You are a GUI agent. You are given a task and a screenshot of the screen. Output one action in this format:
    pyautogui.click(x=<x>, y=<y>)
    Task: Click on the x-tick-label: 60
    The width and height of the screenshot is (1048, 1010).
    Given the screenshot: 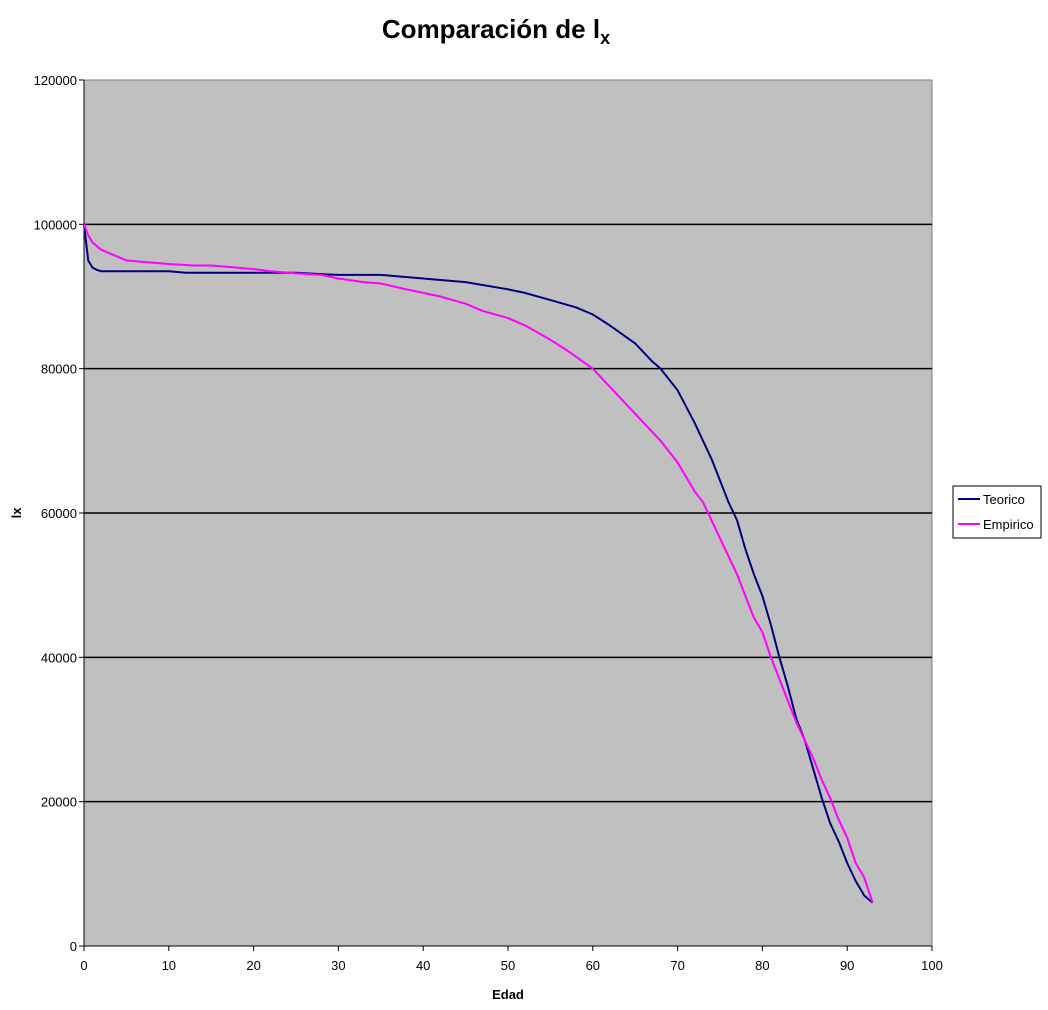 What is the action you would take?
    pyautogui.click(x=593, y=965)
    